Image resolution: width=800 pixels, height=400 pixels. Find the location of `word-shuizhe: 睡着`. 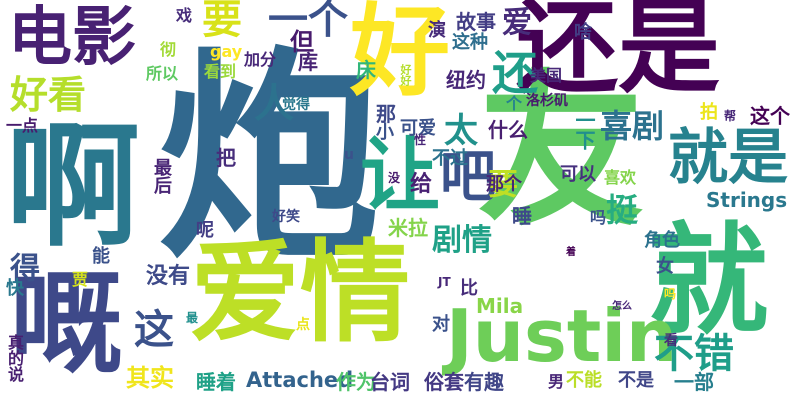

word-shuizhe: 睡着 is located at coordinates (216, 382).